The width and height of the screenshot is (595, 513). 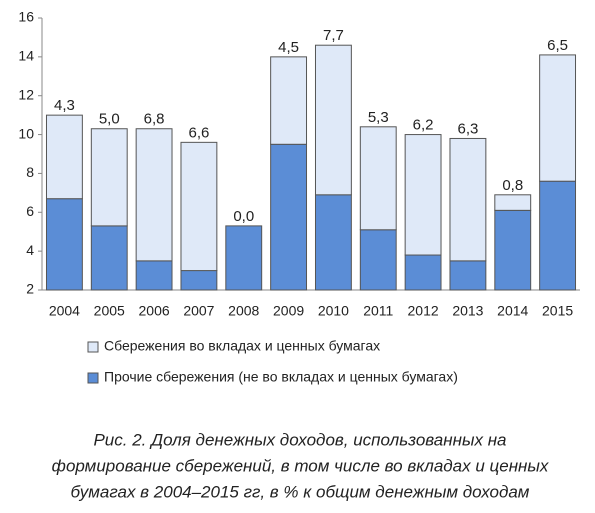 What do you see at coordinates (30, 289) in the screenshot?
I see `y-tick-label: 2` at bounding box center [30, 289].